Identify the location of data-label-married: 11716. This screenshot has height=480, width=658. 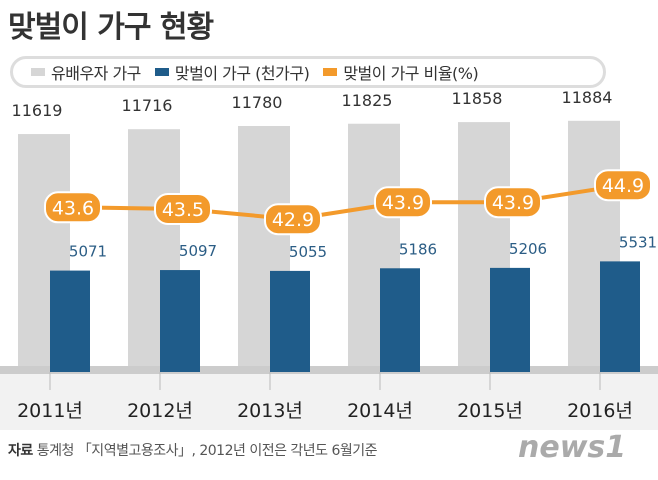
(147, 105).